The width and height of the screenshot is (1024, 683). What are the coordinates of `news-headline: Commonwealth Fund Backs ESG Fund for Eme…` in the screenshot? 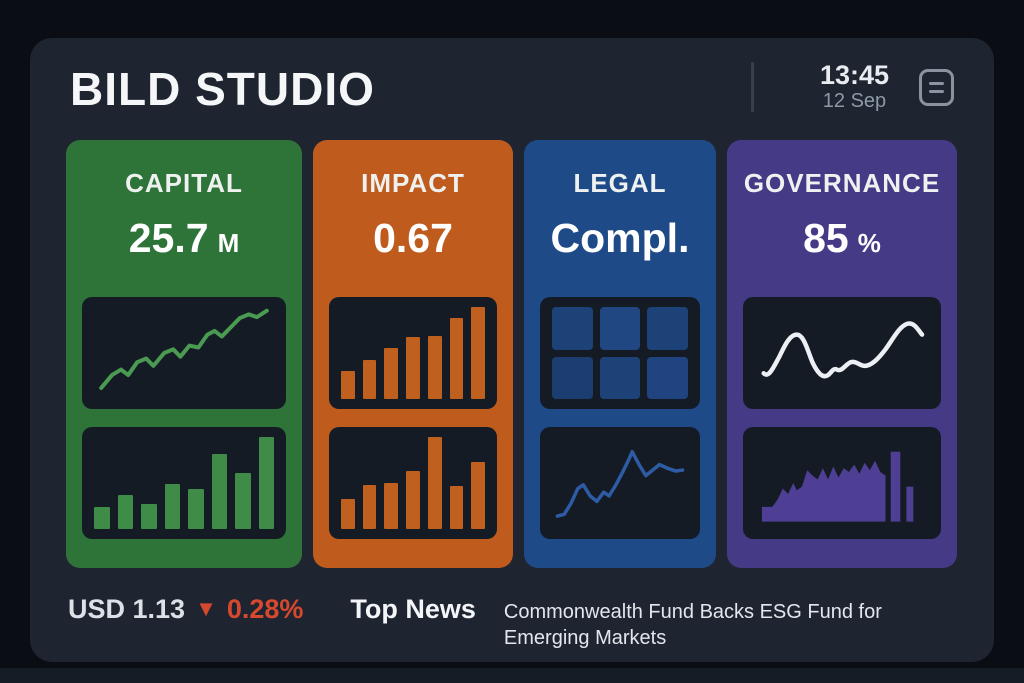 It's located at (692, 625).